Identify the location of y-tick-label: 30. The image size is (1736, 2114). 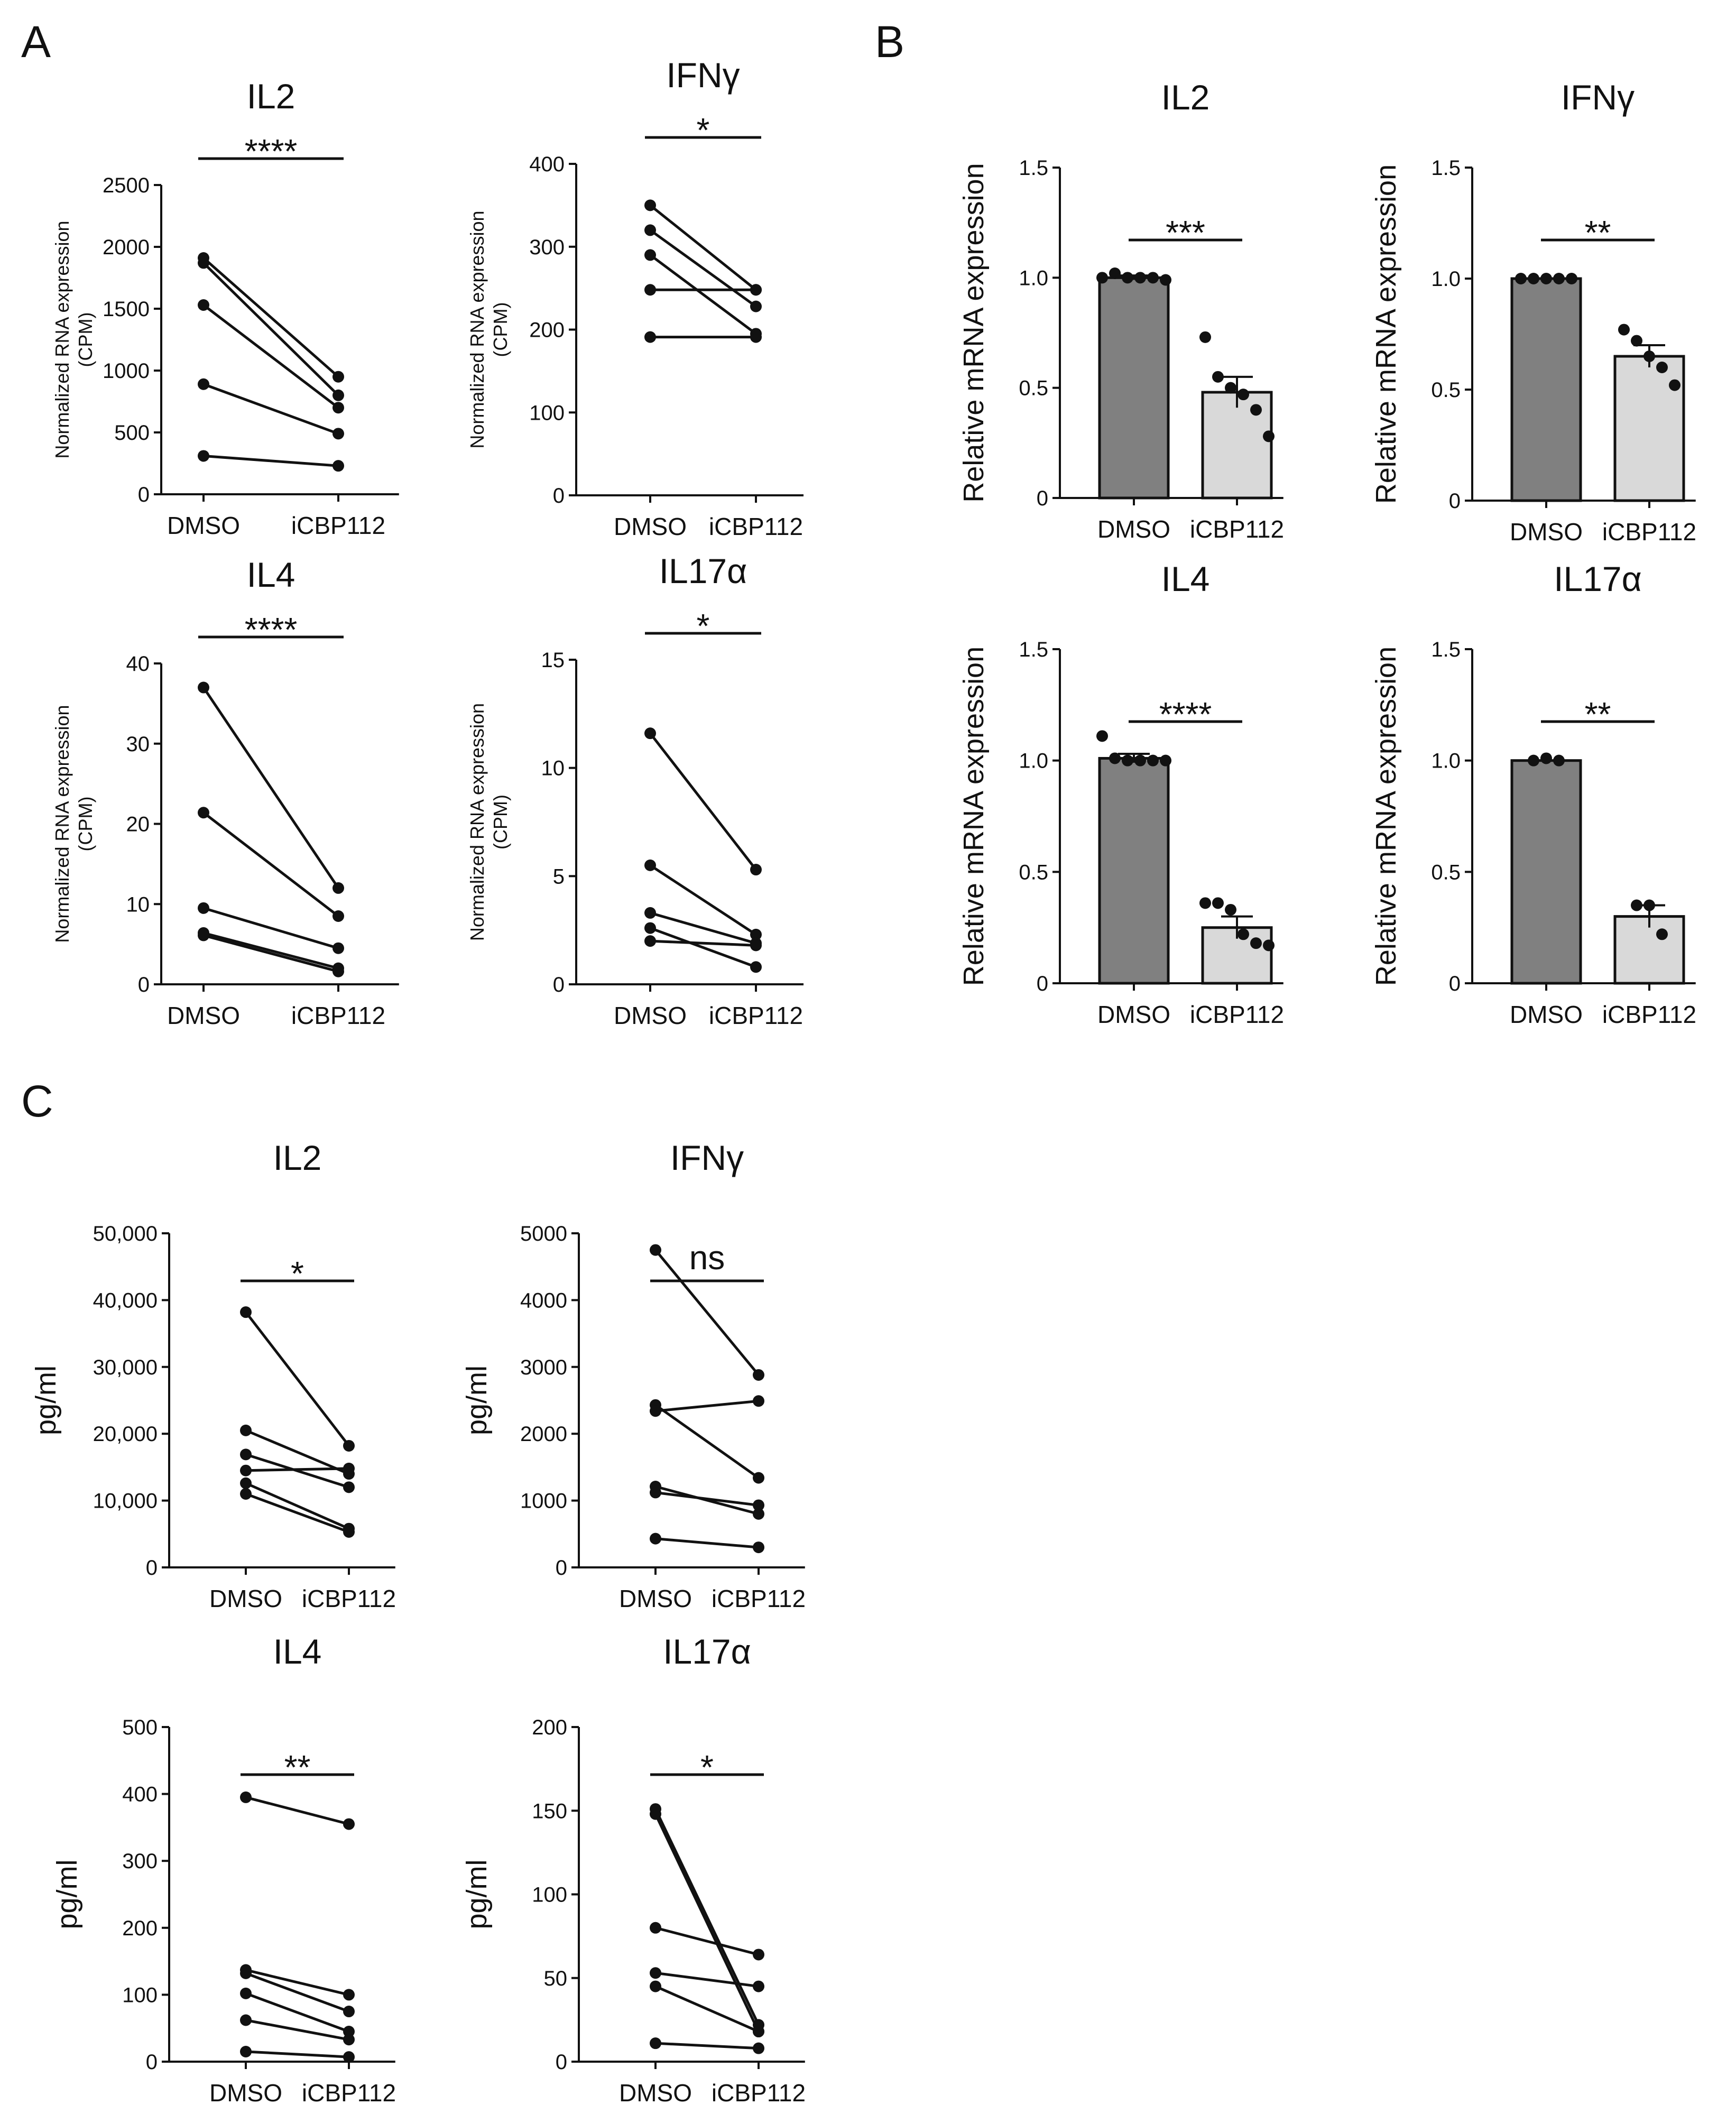
(138, 744).